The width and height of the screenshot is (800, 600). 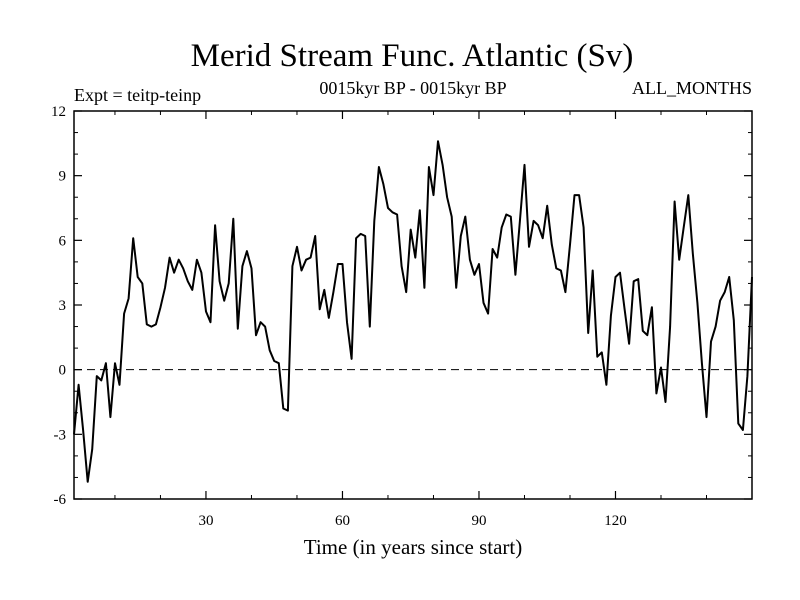 What do you see at coordinates (137, 95) in the screenshot?
I see `expt-label: Expt = teitp-teinp` at bounding box center [137, 95].